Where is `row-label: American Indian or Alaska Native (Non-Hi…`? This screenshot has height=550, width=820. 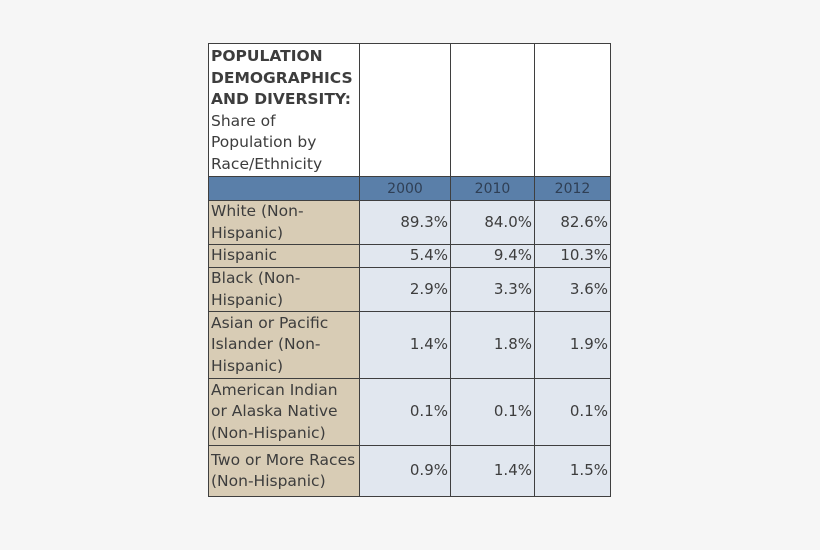
row-label: American Indian or Alaska Native (Non-Hi… is located at coordinates (284, 412).